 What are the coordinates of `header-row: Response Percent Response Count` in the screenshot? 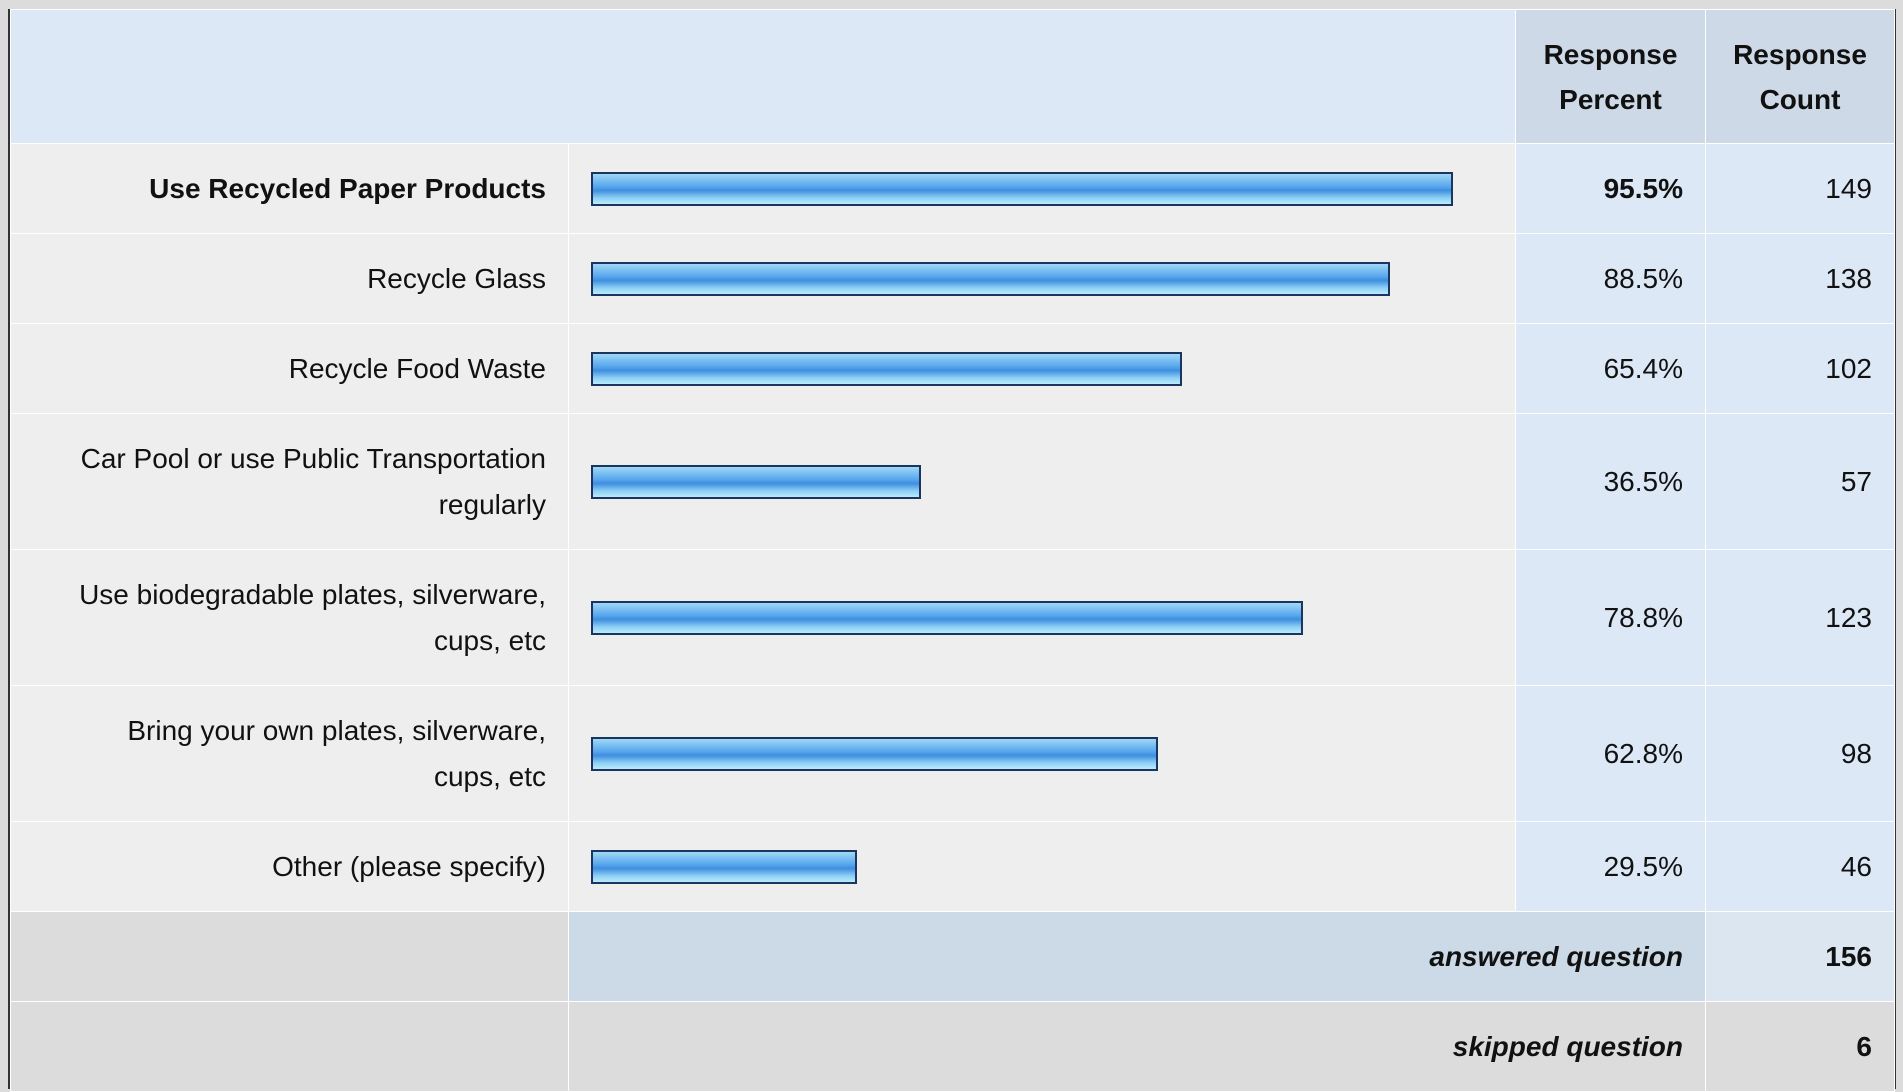 It's located at (952, 76).